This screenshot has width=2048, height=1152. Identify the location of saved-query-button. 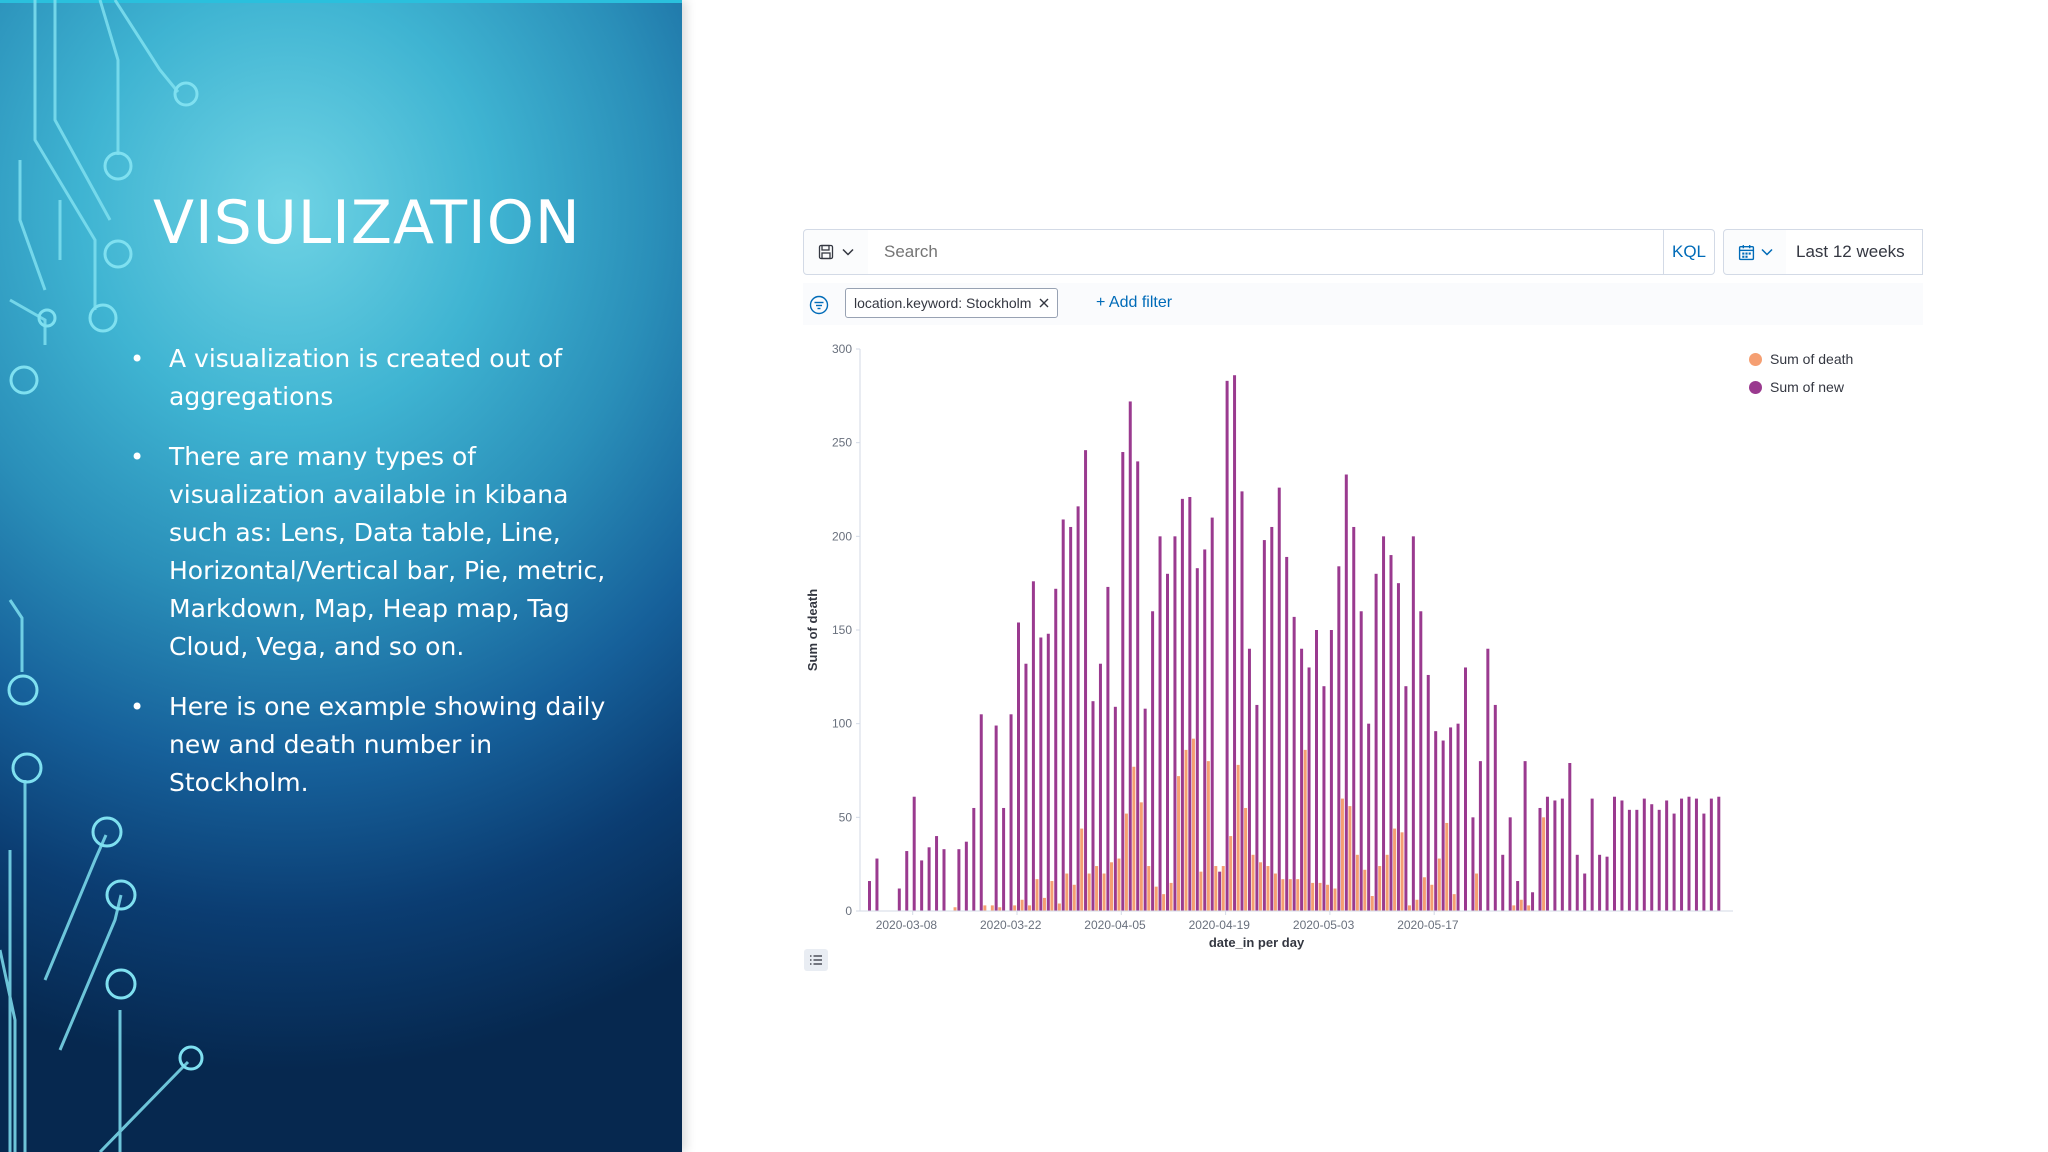
(836, 252).